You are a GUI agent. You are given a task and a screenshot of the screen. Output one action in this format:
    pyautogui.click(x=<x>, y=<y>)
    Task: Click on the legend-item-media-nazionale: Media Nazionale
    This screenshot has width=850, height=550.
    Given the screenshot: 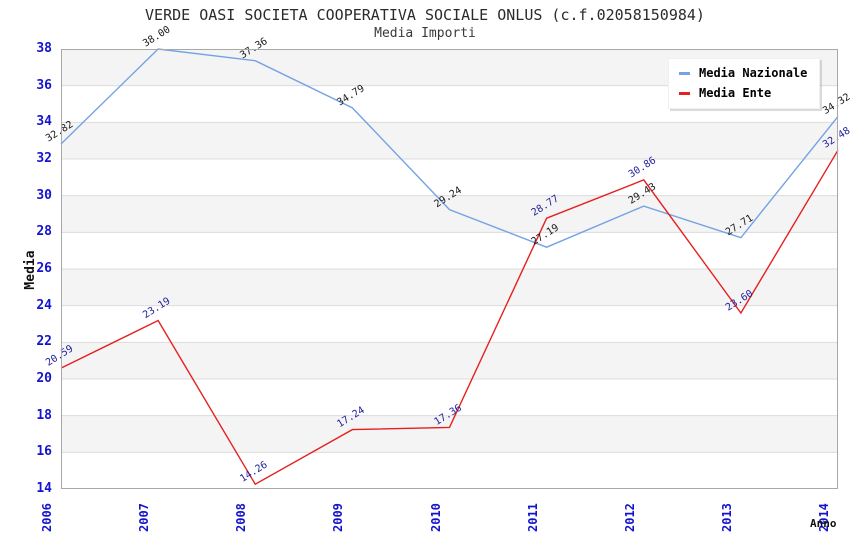 What is the action you would take?
    pyautogui.click(x=743, y=73)
    